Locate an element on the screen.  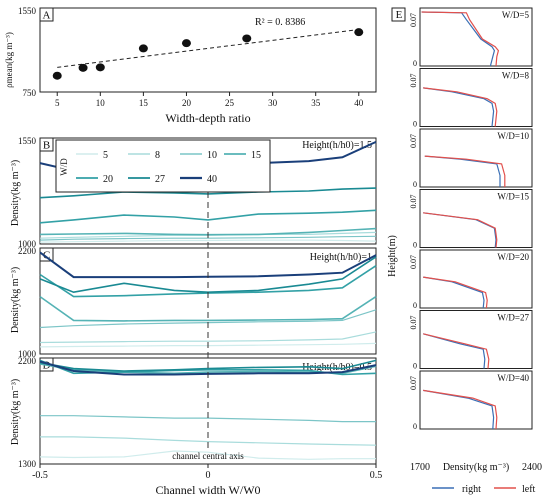
panel-e-subplot-label: W/D=20 is located at coordinates (513, 257).